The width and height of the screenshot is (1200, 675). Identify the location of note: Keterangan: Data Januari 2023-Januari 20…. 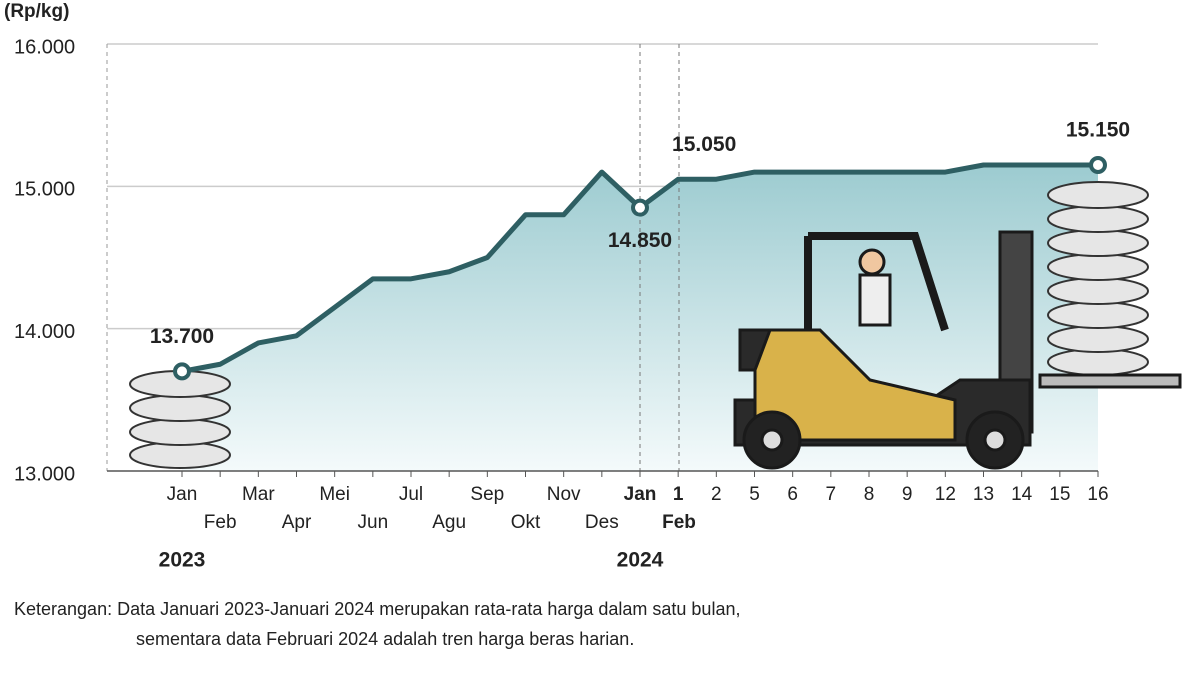
(377, 609).